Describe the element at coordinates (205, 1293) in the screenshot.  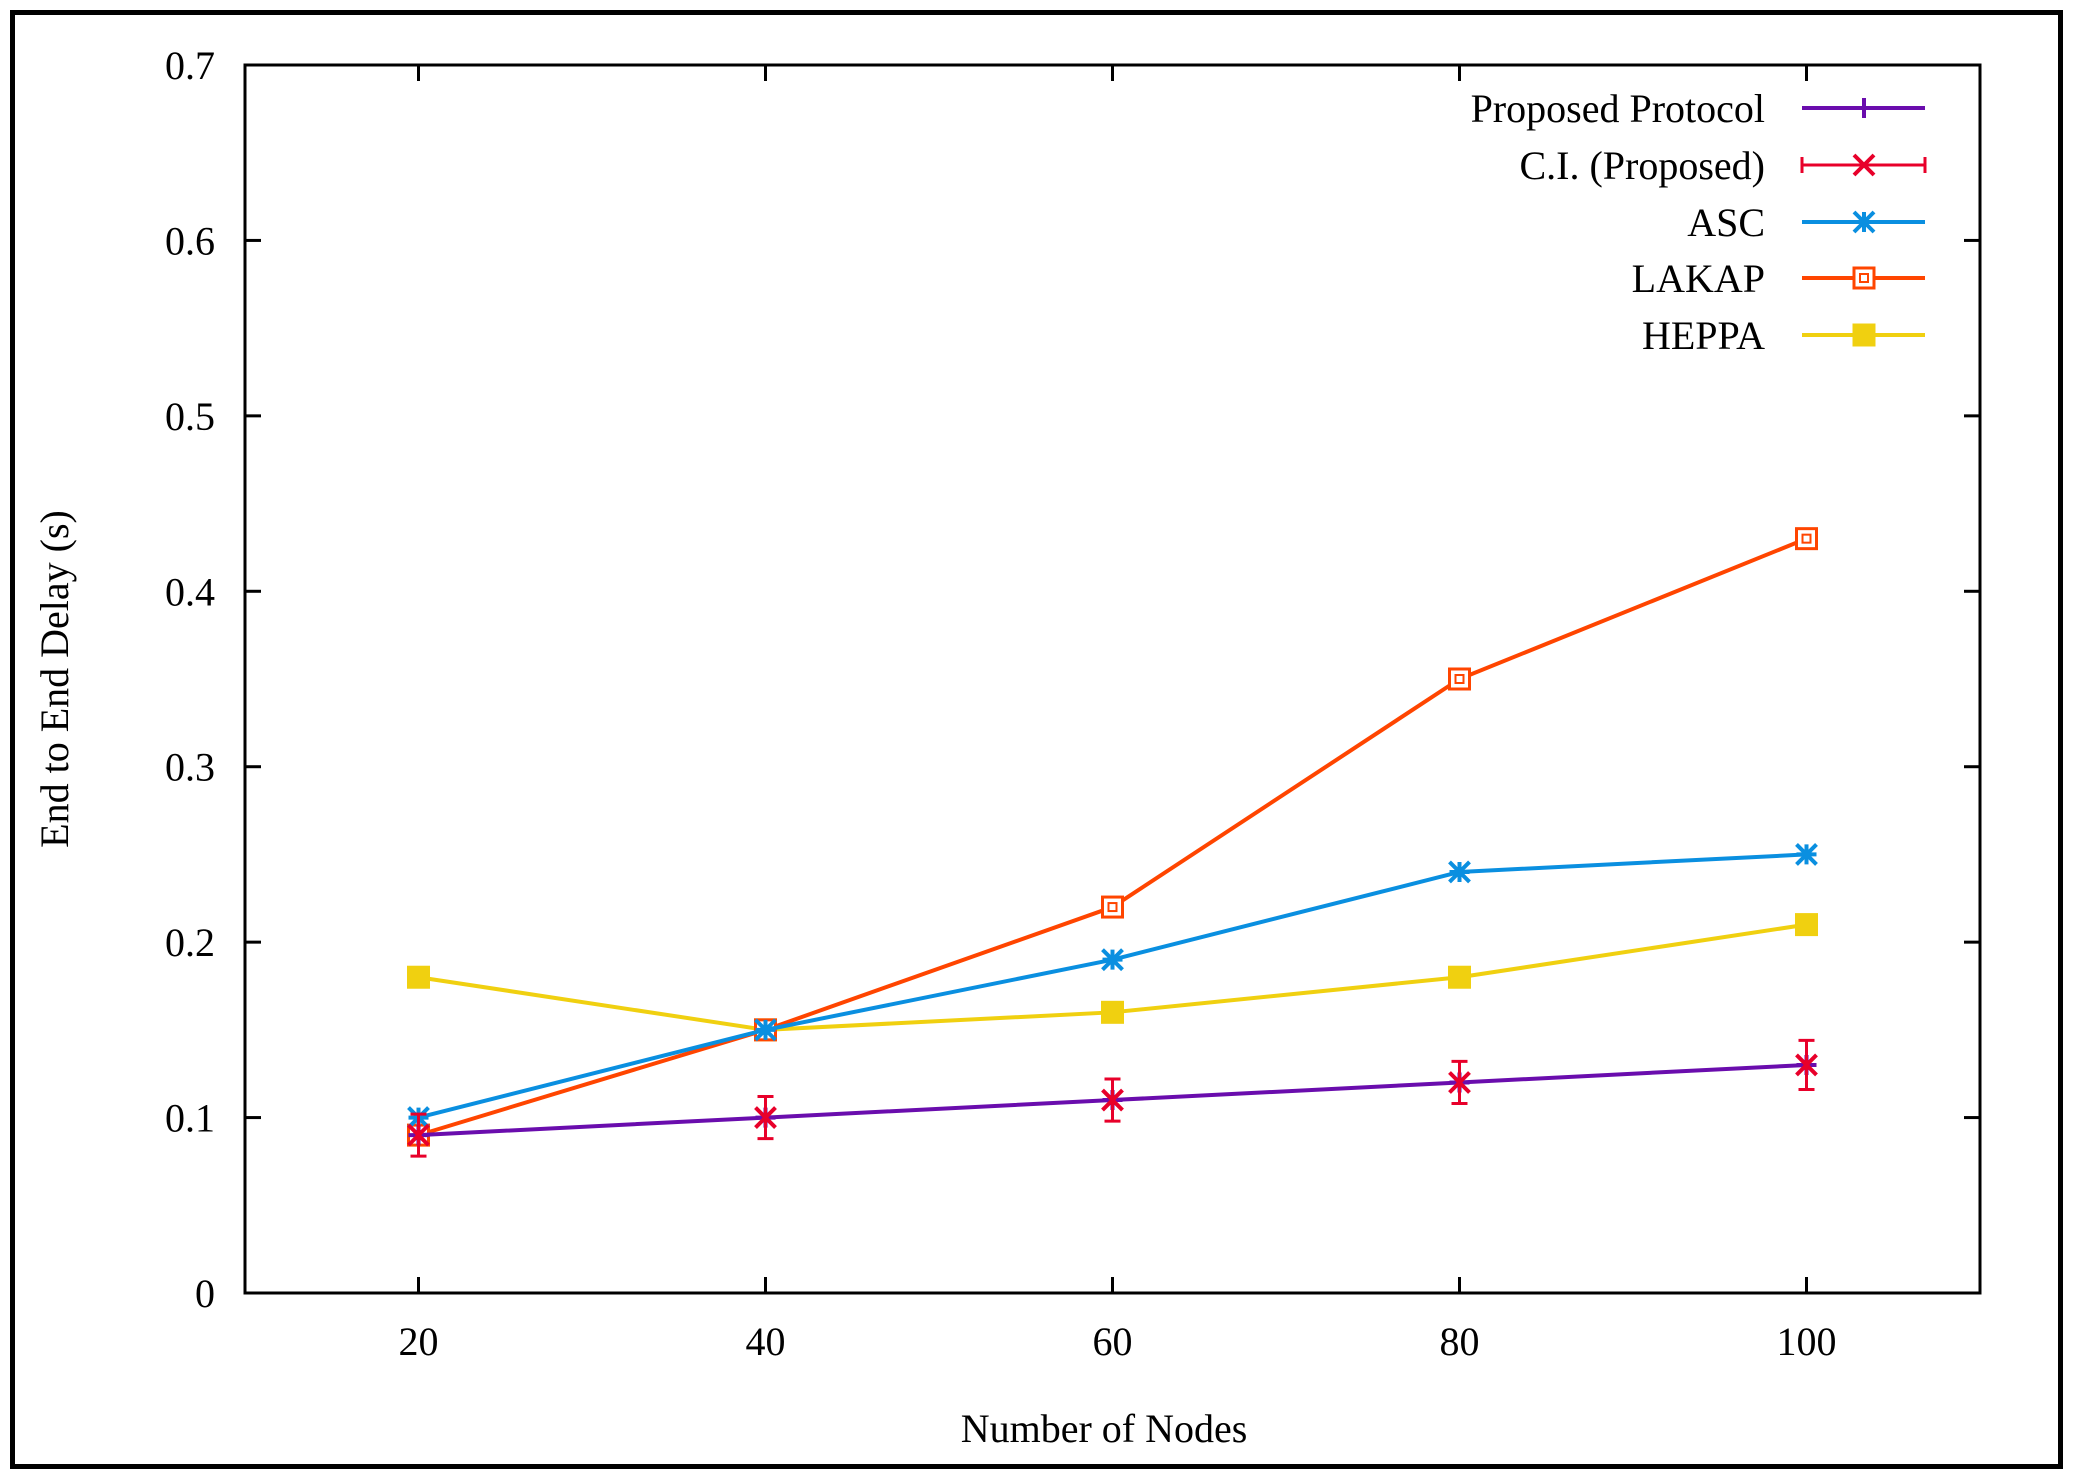
I see `y-tick-label: 0` at that location.